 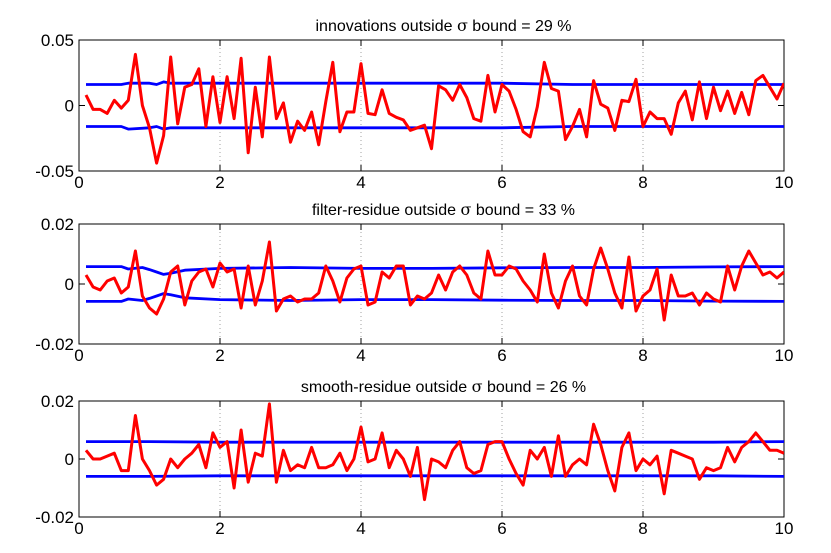 I want to click on title-text: filter-residue outside, so click(x=386, y=210).